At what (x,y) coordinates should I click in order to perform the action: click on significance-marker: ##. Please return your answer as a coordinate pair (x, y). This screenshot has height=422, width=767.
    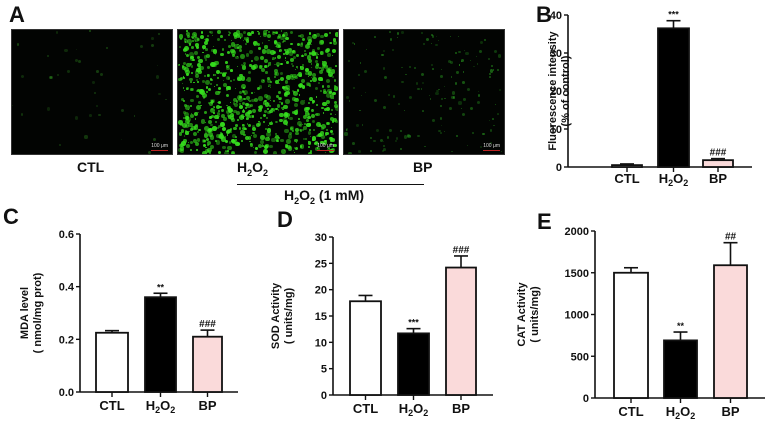
    Looking at the image, I should click on (731, 237).